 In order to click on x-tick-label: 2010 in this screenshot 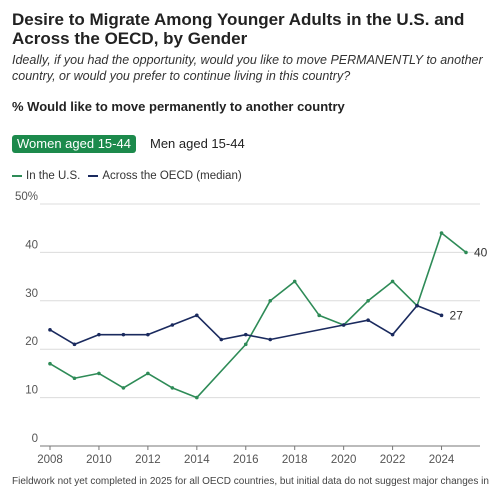, I will do `click(99, 460)`.